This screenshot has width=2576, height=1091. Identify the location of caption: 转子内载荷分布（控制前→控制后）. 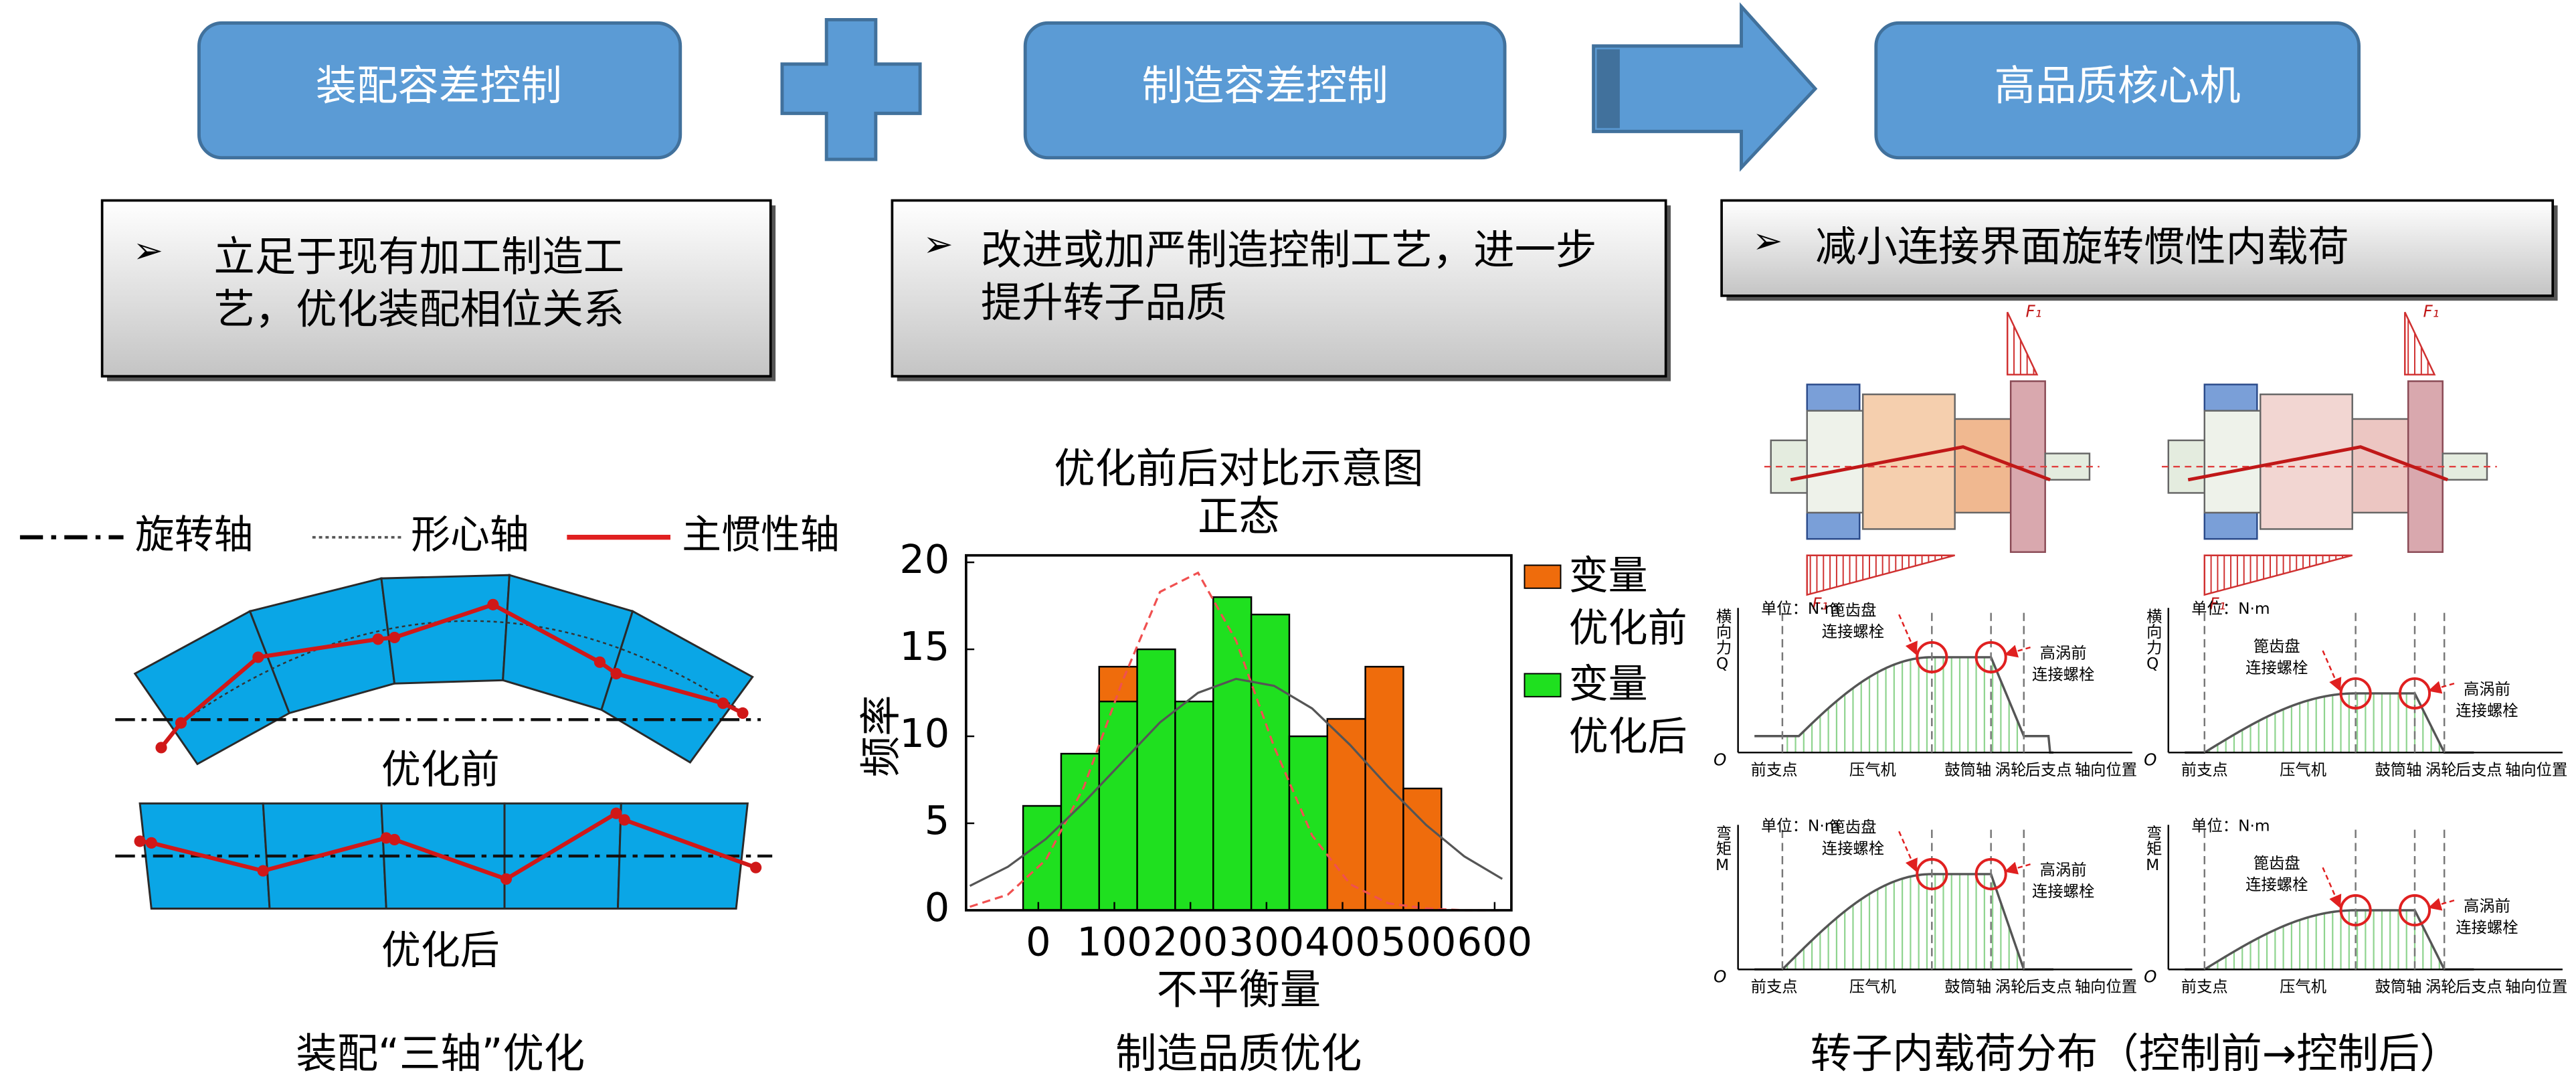
(2136, 1054).